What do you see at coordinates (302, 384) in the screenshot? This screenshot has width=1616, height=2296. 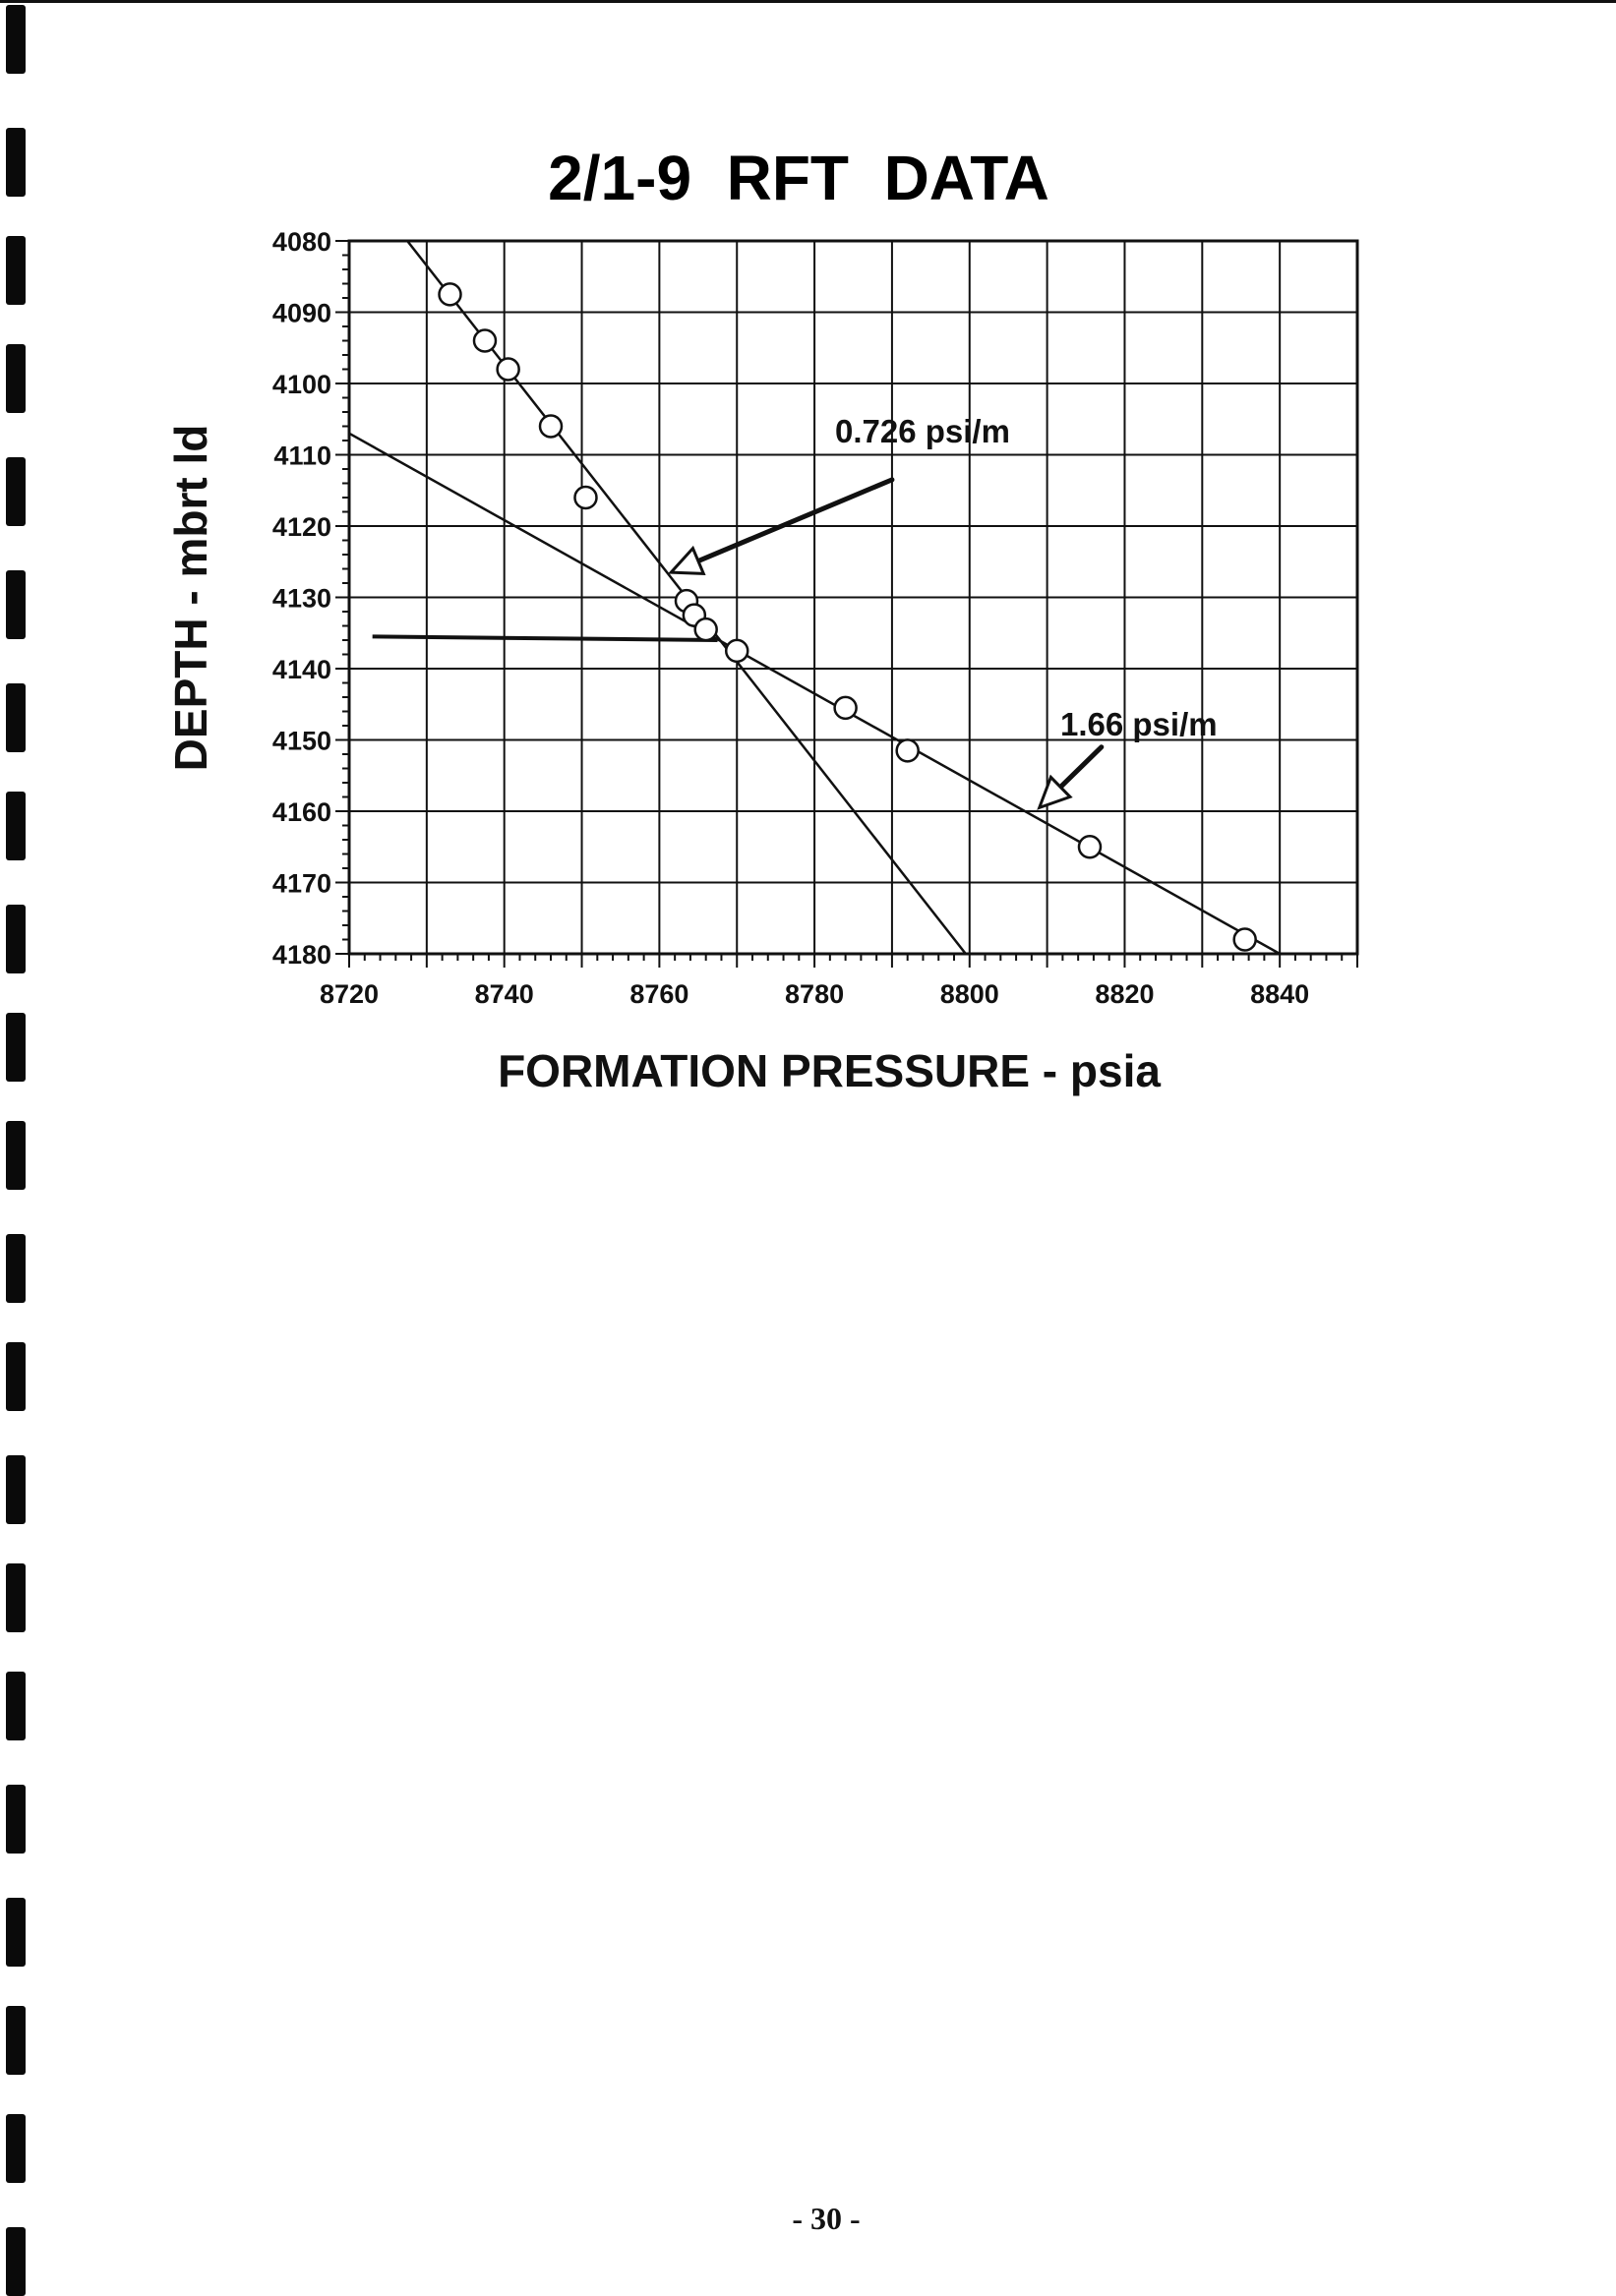 I see `y-tick-label: 4100` at bounding box center [302, 384].